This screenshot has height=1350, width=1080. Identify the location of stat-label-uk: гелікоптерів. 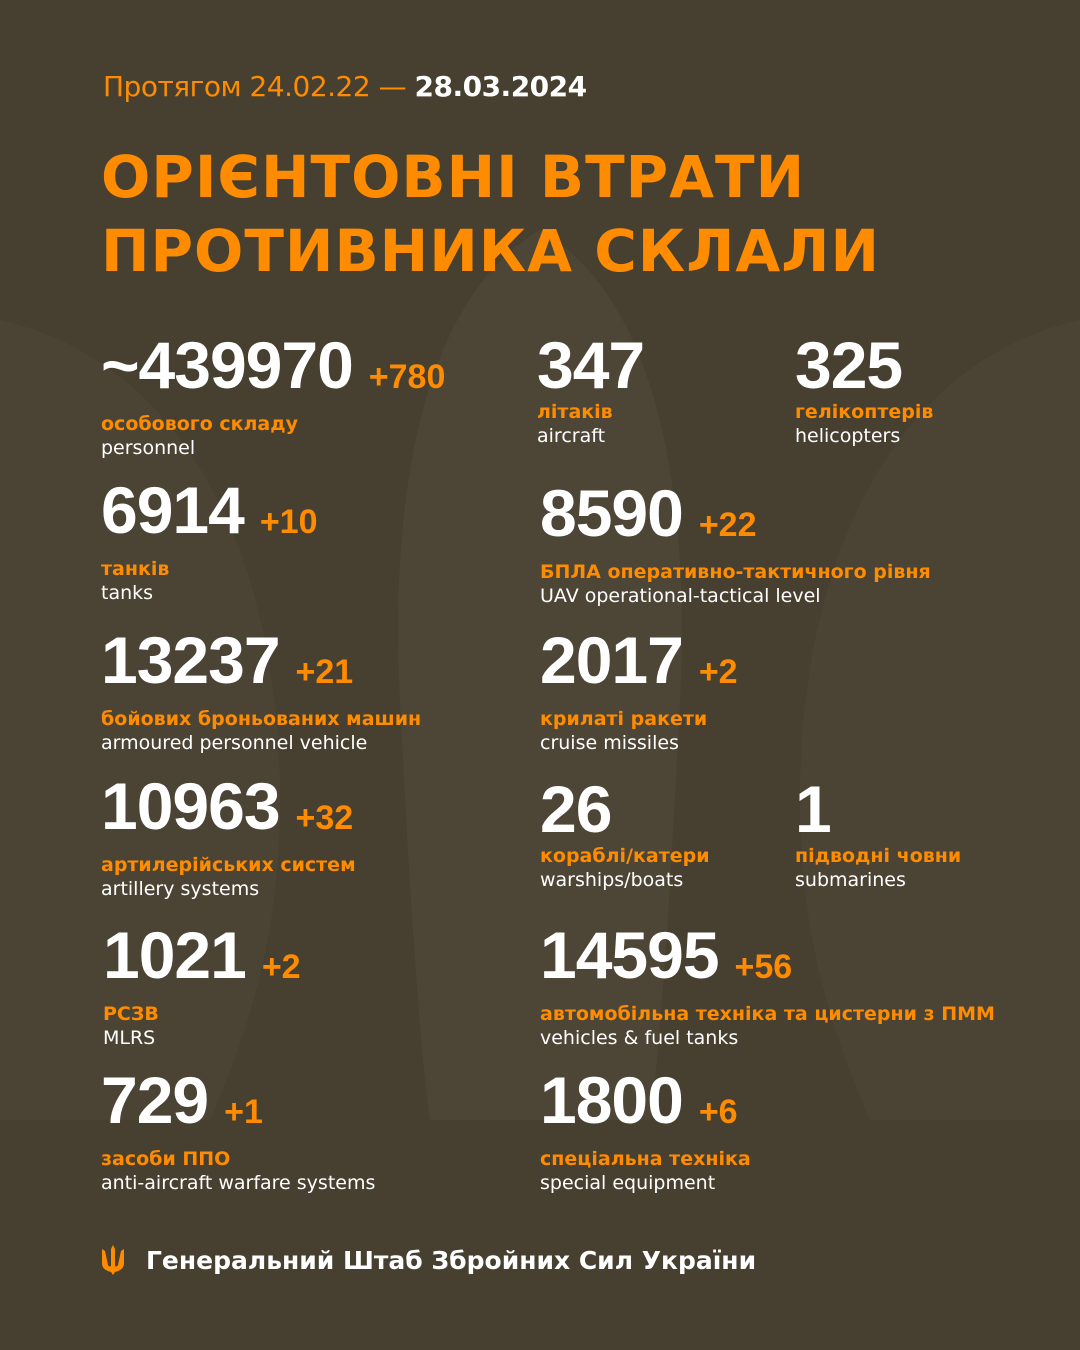
(864, 412).